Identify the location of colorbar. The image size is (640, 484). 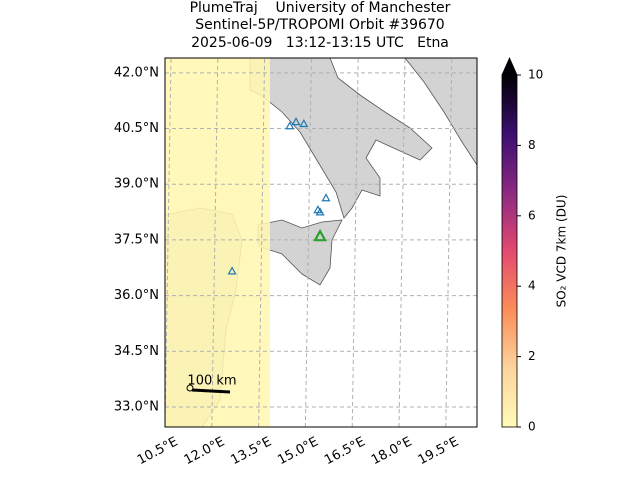
(509, 251).